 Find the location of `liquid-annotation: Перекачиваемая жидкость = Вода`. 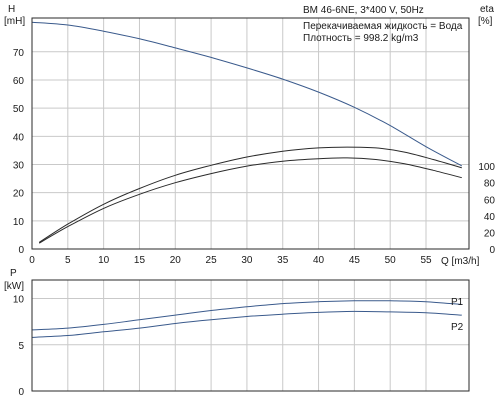

liquid-annotation: Перекачиваемая жидкость = Вода is located at coordinates (383, 26).